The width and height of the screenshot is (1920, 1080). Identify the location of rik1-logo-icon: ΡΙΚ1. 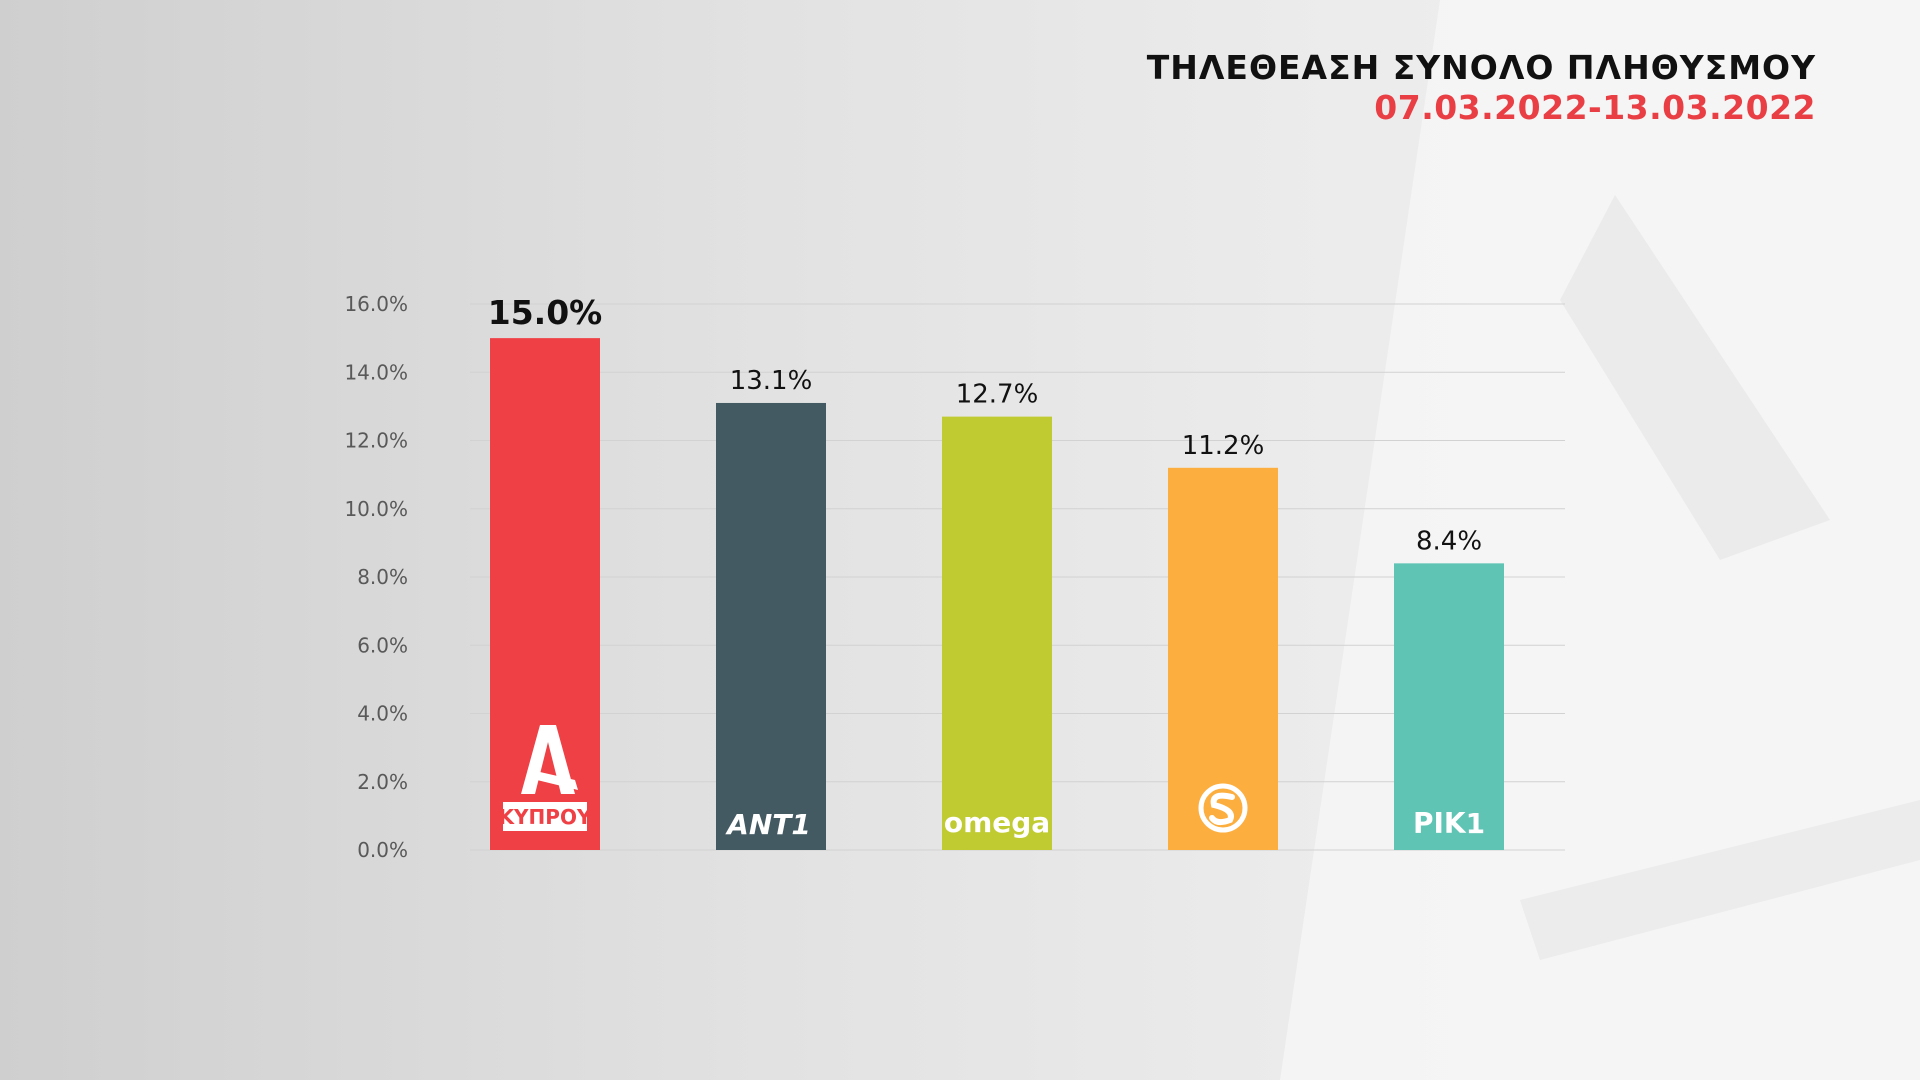
(1449, 823).